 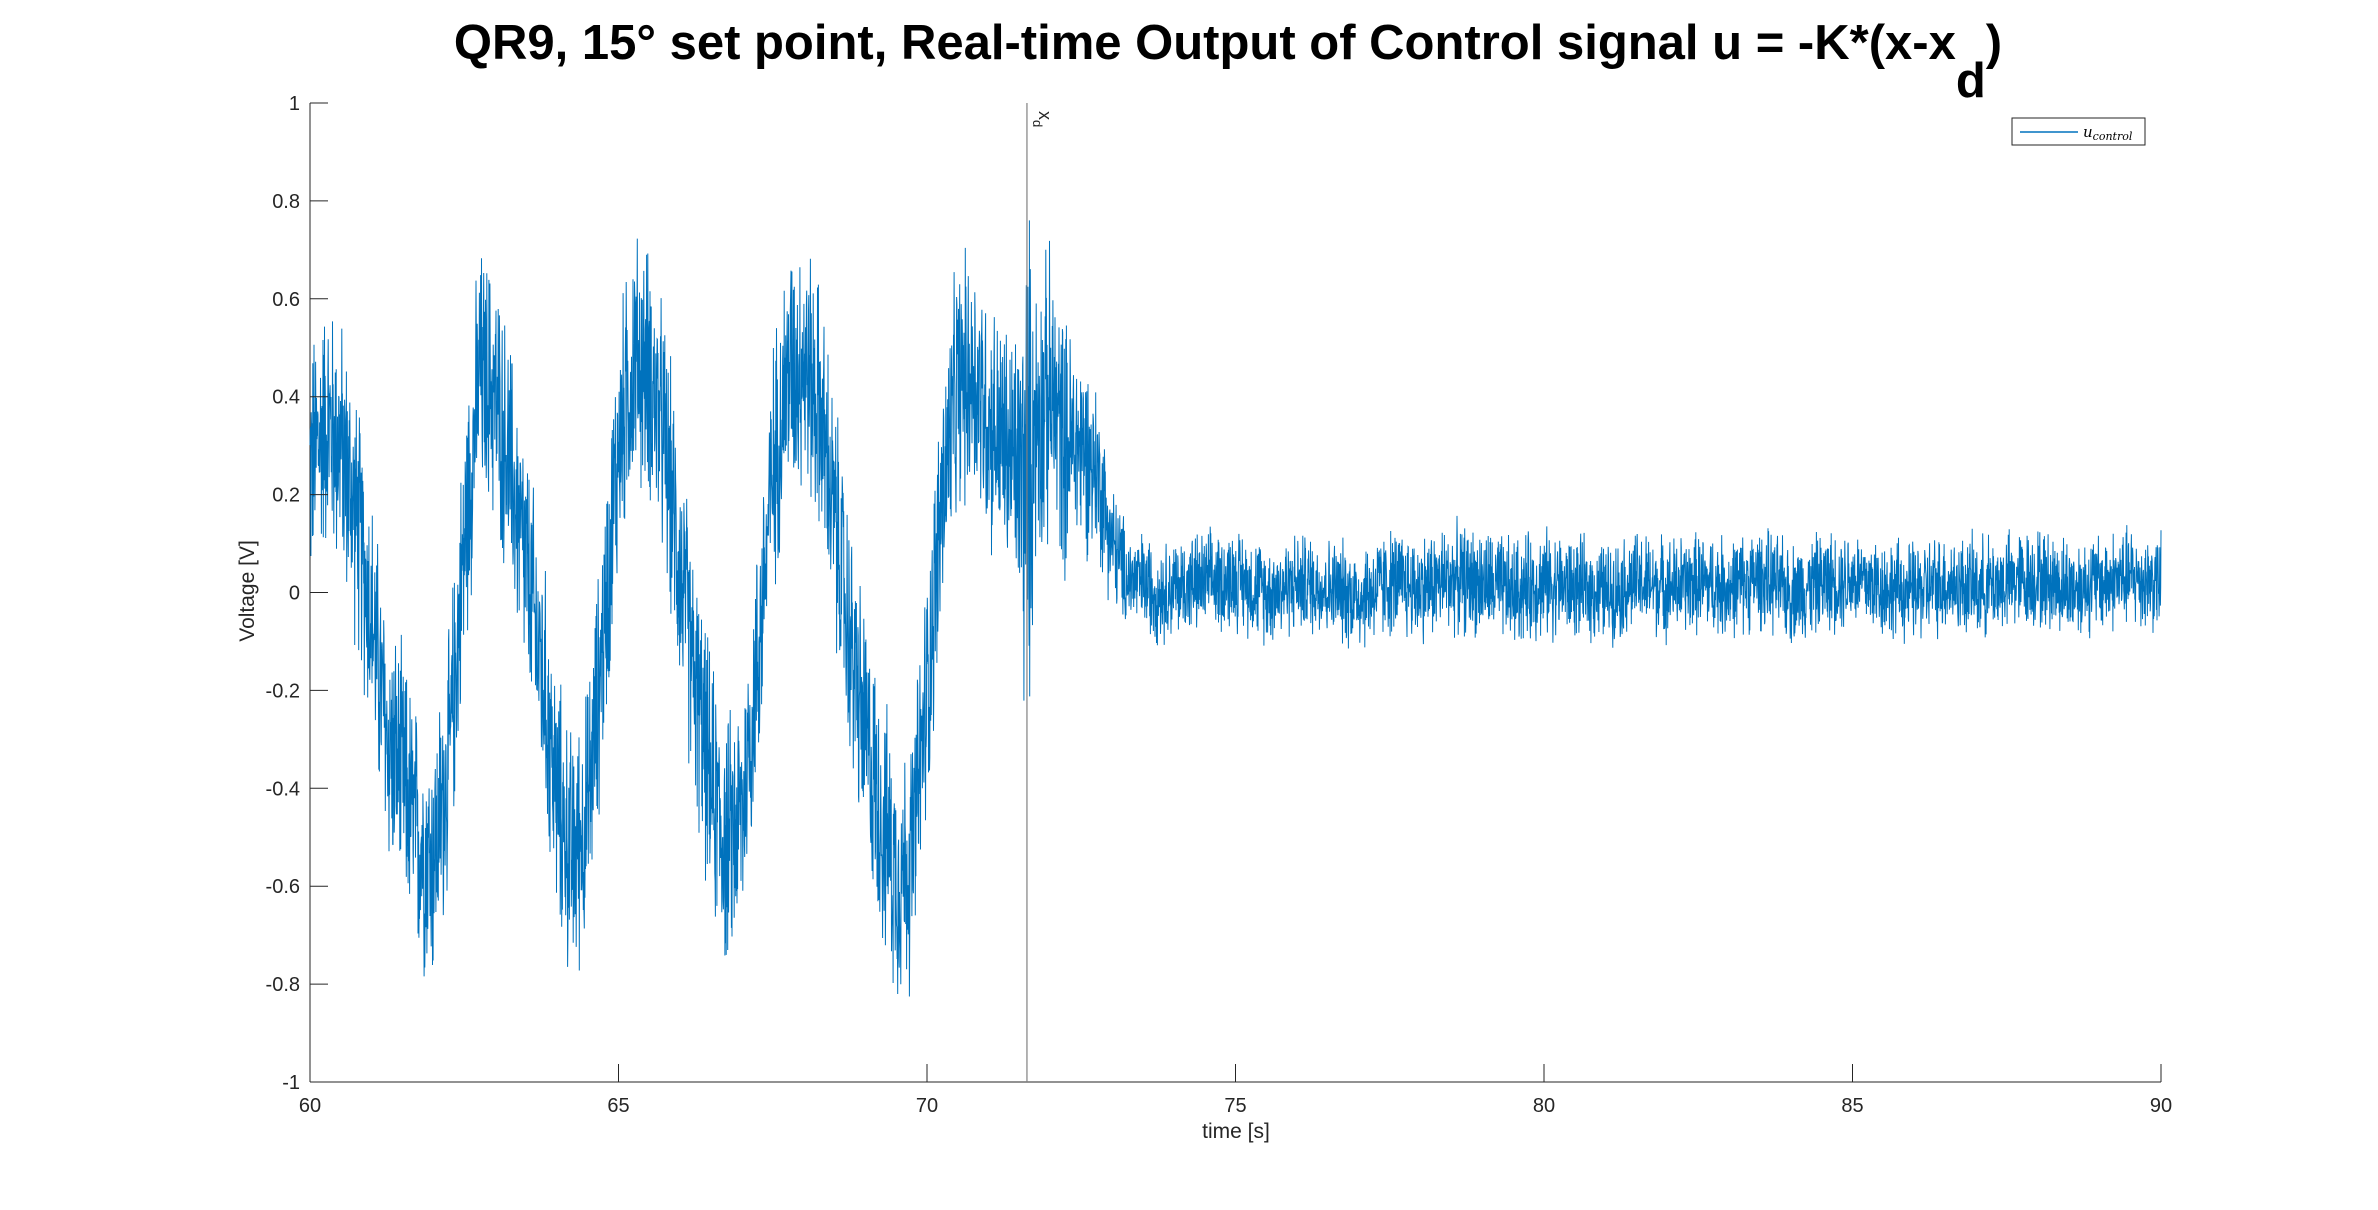 I want to click on x-tick-label: 60, so click(x=310, y=1106).